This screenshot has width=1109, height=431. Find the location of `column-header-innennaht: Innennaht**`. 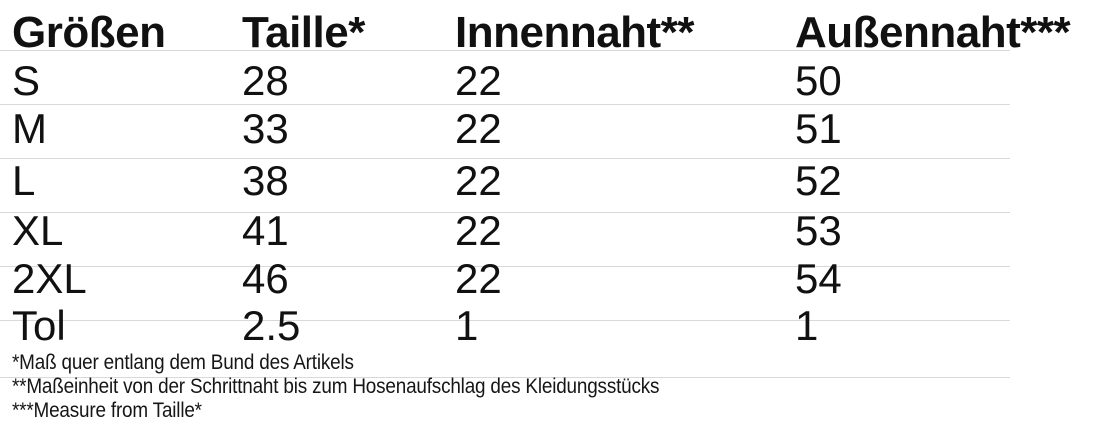

column-header-innennaht: Innennaht** is located at coordinates (574, 32).